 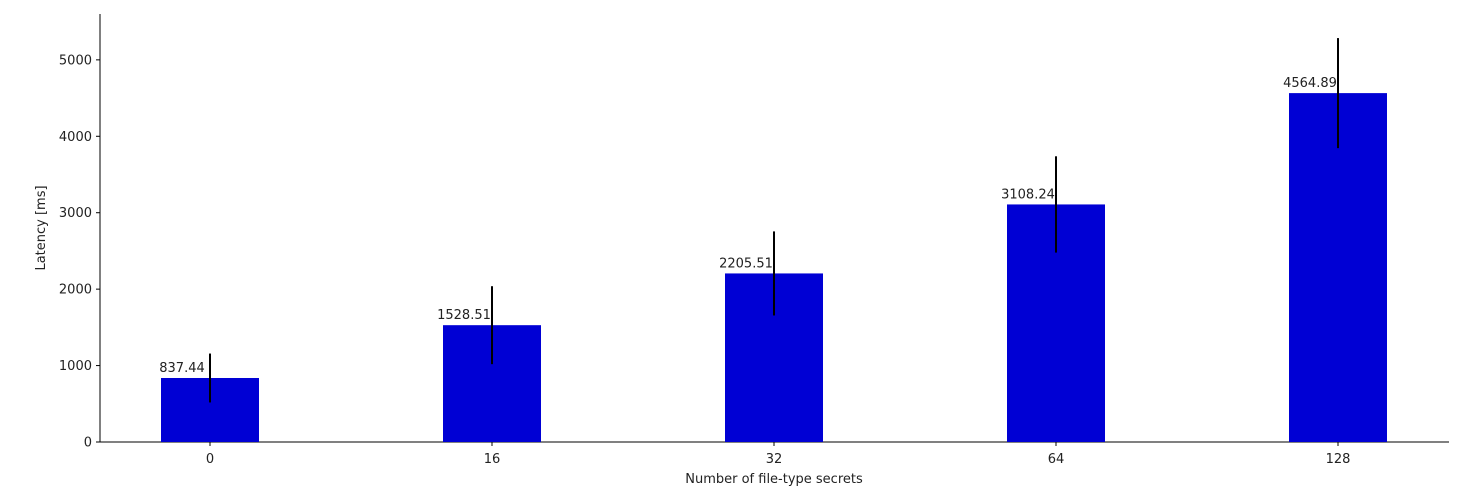 What do you see at coordinates (210, 459) in the screenshot?
I see `x-tick-label: 0` at bounding box center [210, 459].